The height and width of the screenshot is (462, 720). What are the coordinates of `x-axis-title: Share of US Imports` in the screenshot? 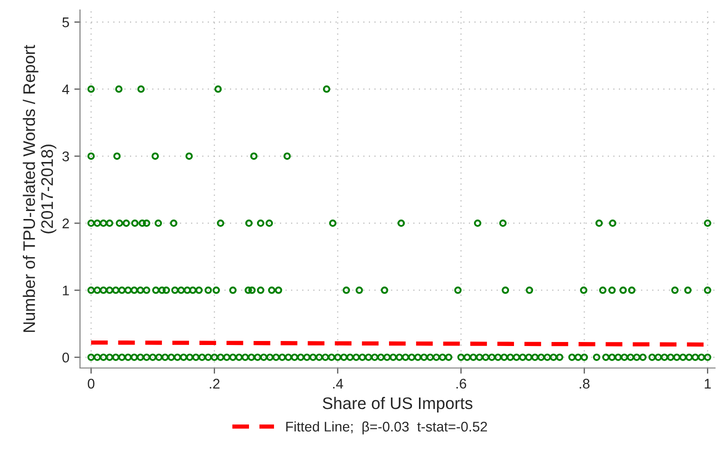 It's located at (397, 404).